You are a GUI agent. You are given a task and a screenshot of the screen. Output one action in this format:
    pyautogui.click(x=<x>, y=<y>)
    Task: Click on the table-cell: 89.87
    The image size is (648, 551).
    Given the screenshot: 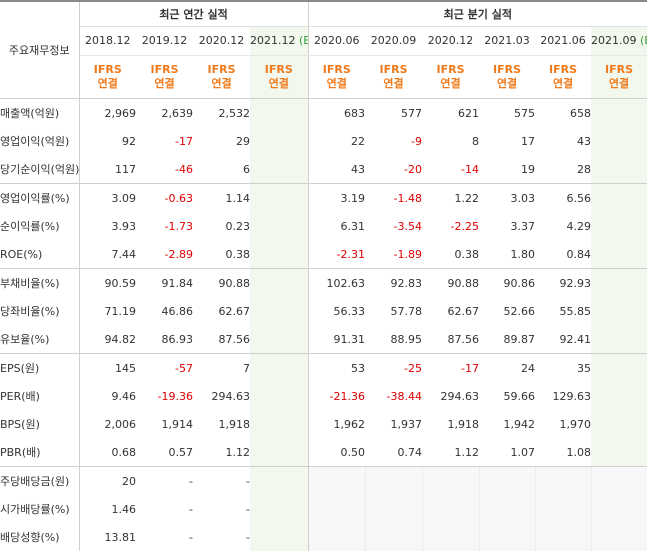 What is the action you would take?
    pyautogui.click(x=507, y=339)
    